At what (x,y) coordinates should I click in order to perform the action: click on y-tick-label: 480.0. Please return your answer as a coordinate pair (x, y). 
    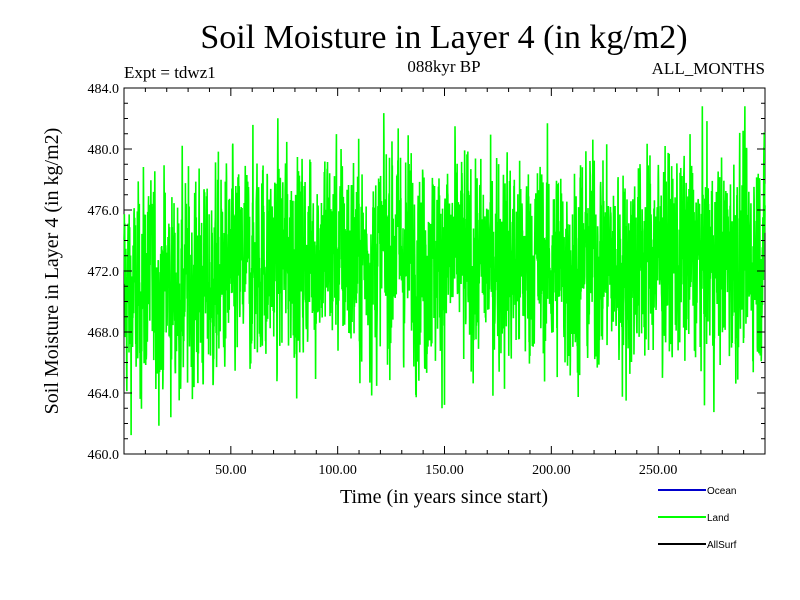
    Looking at the image, I should click on (104, 150).